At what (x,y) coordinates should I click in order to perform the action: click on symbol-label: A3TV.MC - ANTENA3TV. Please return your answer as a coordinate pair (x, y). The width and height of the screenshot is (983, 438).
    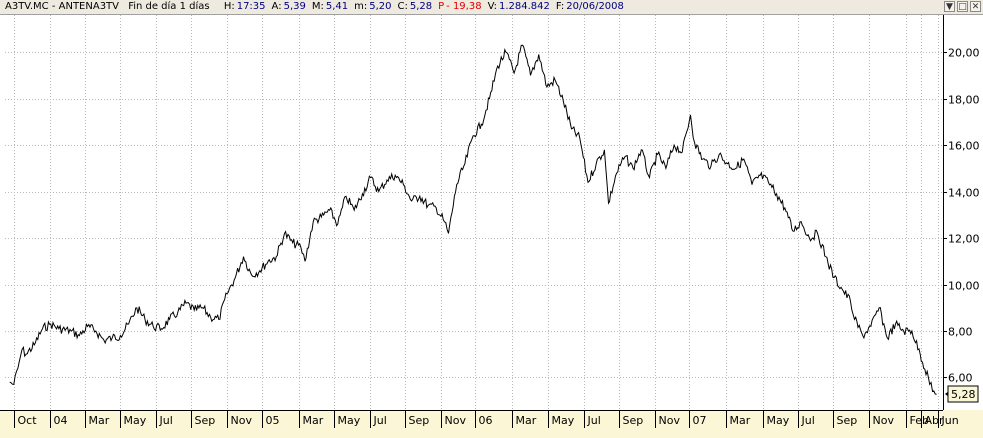
    Looking at the image, I should click on (62, 6).